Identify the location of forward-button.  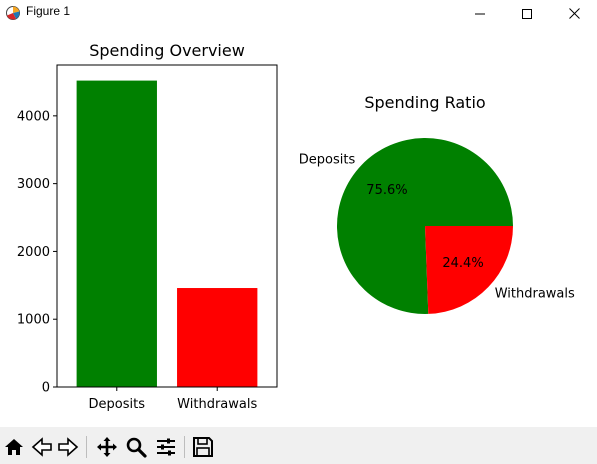
(68, 447).